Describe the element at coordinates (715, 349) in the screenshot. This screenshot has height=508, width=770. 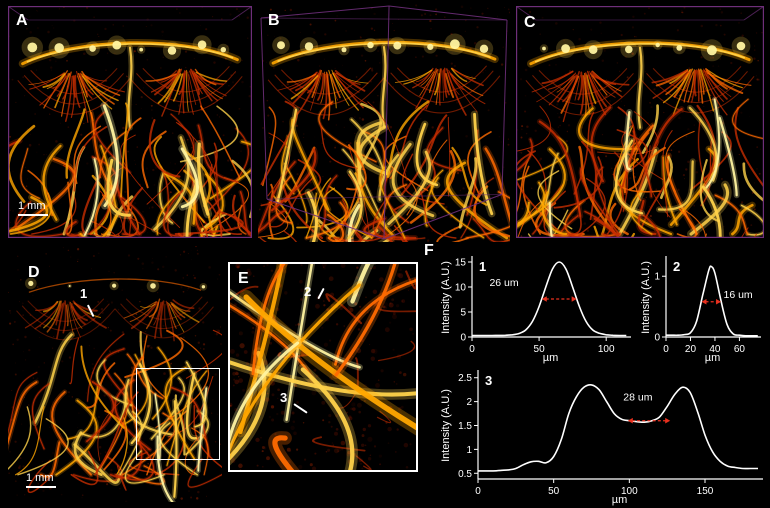
I see `x-tick-label: 40` at that location.